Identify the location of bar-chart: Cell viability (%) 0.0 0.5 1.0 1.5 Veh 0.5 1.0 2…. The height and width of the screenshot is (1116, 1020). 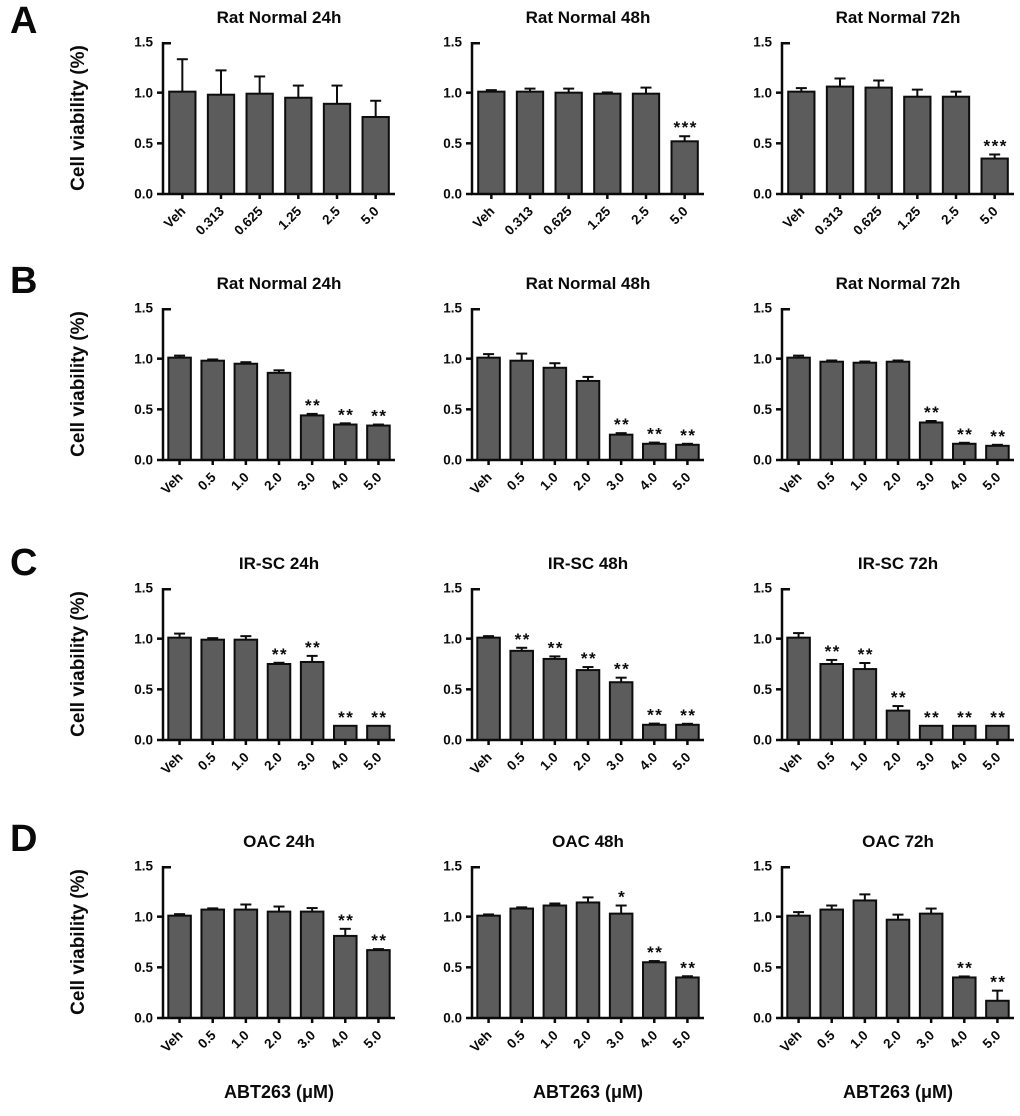
(231, 399).